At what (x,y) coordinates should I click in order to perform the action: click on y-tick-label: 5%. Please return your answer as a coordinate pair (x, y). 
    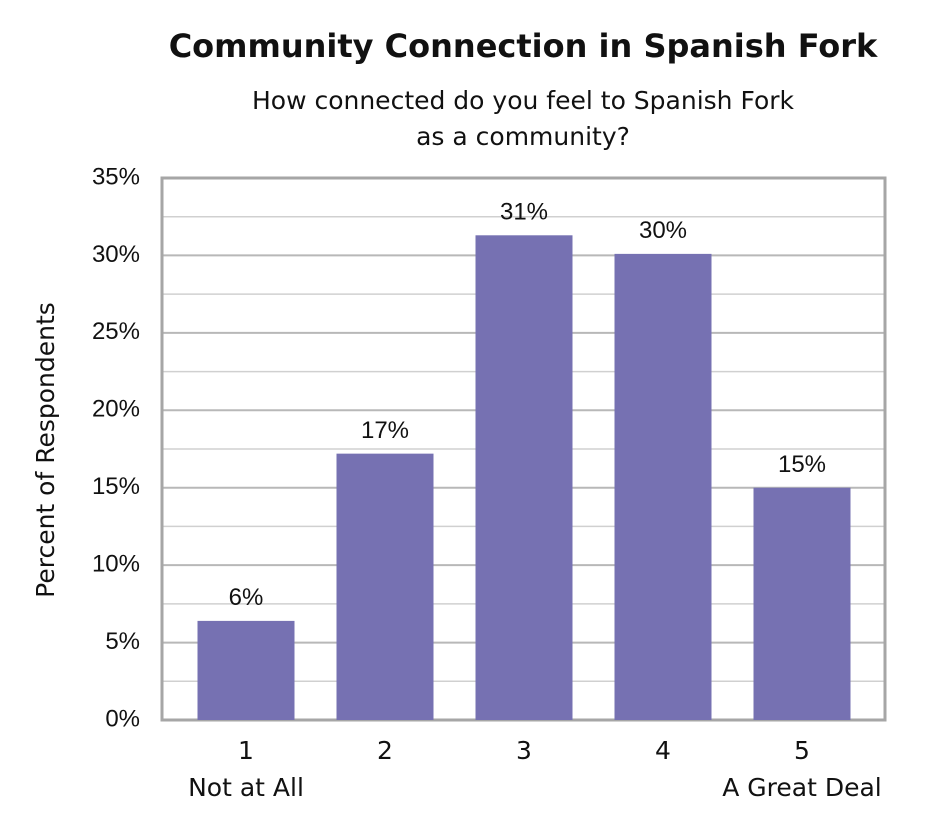
    Looking at the image, I should click on (122, 641).